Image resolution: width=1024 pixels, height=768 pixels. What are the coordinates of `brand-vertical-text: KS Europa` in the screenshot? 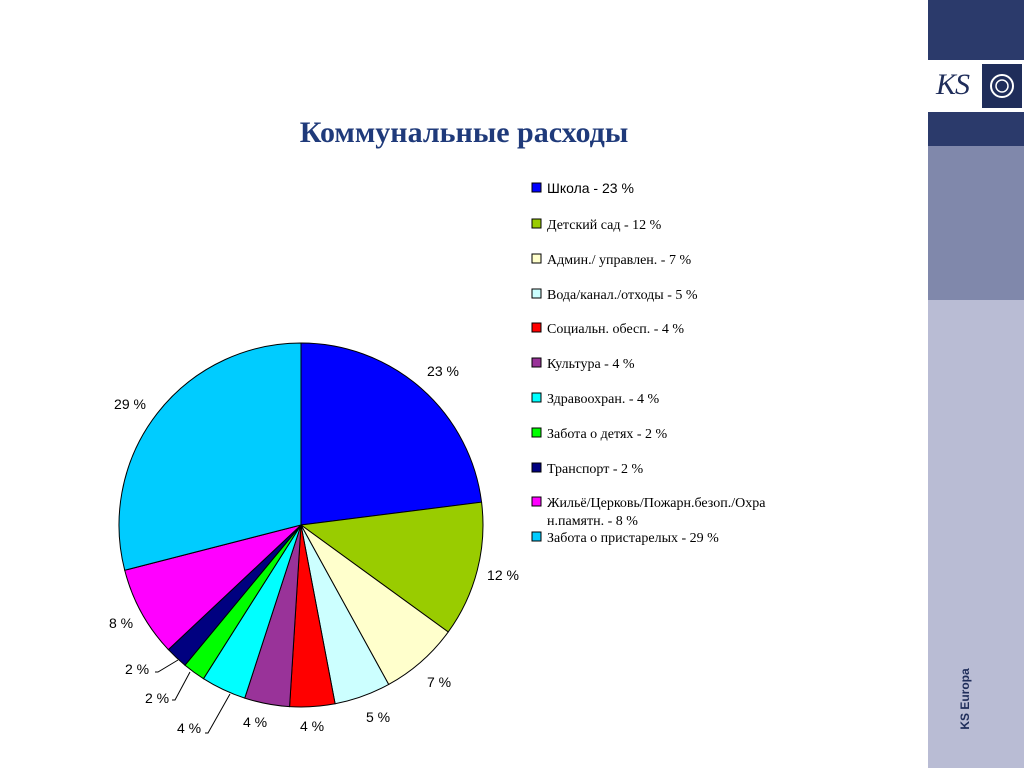 It's located at (965, 699).